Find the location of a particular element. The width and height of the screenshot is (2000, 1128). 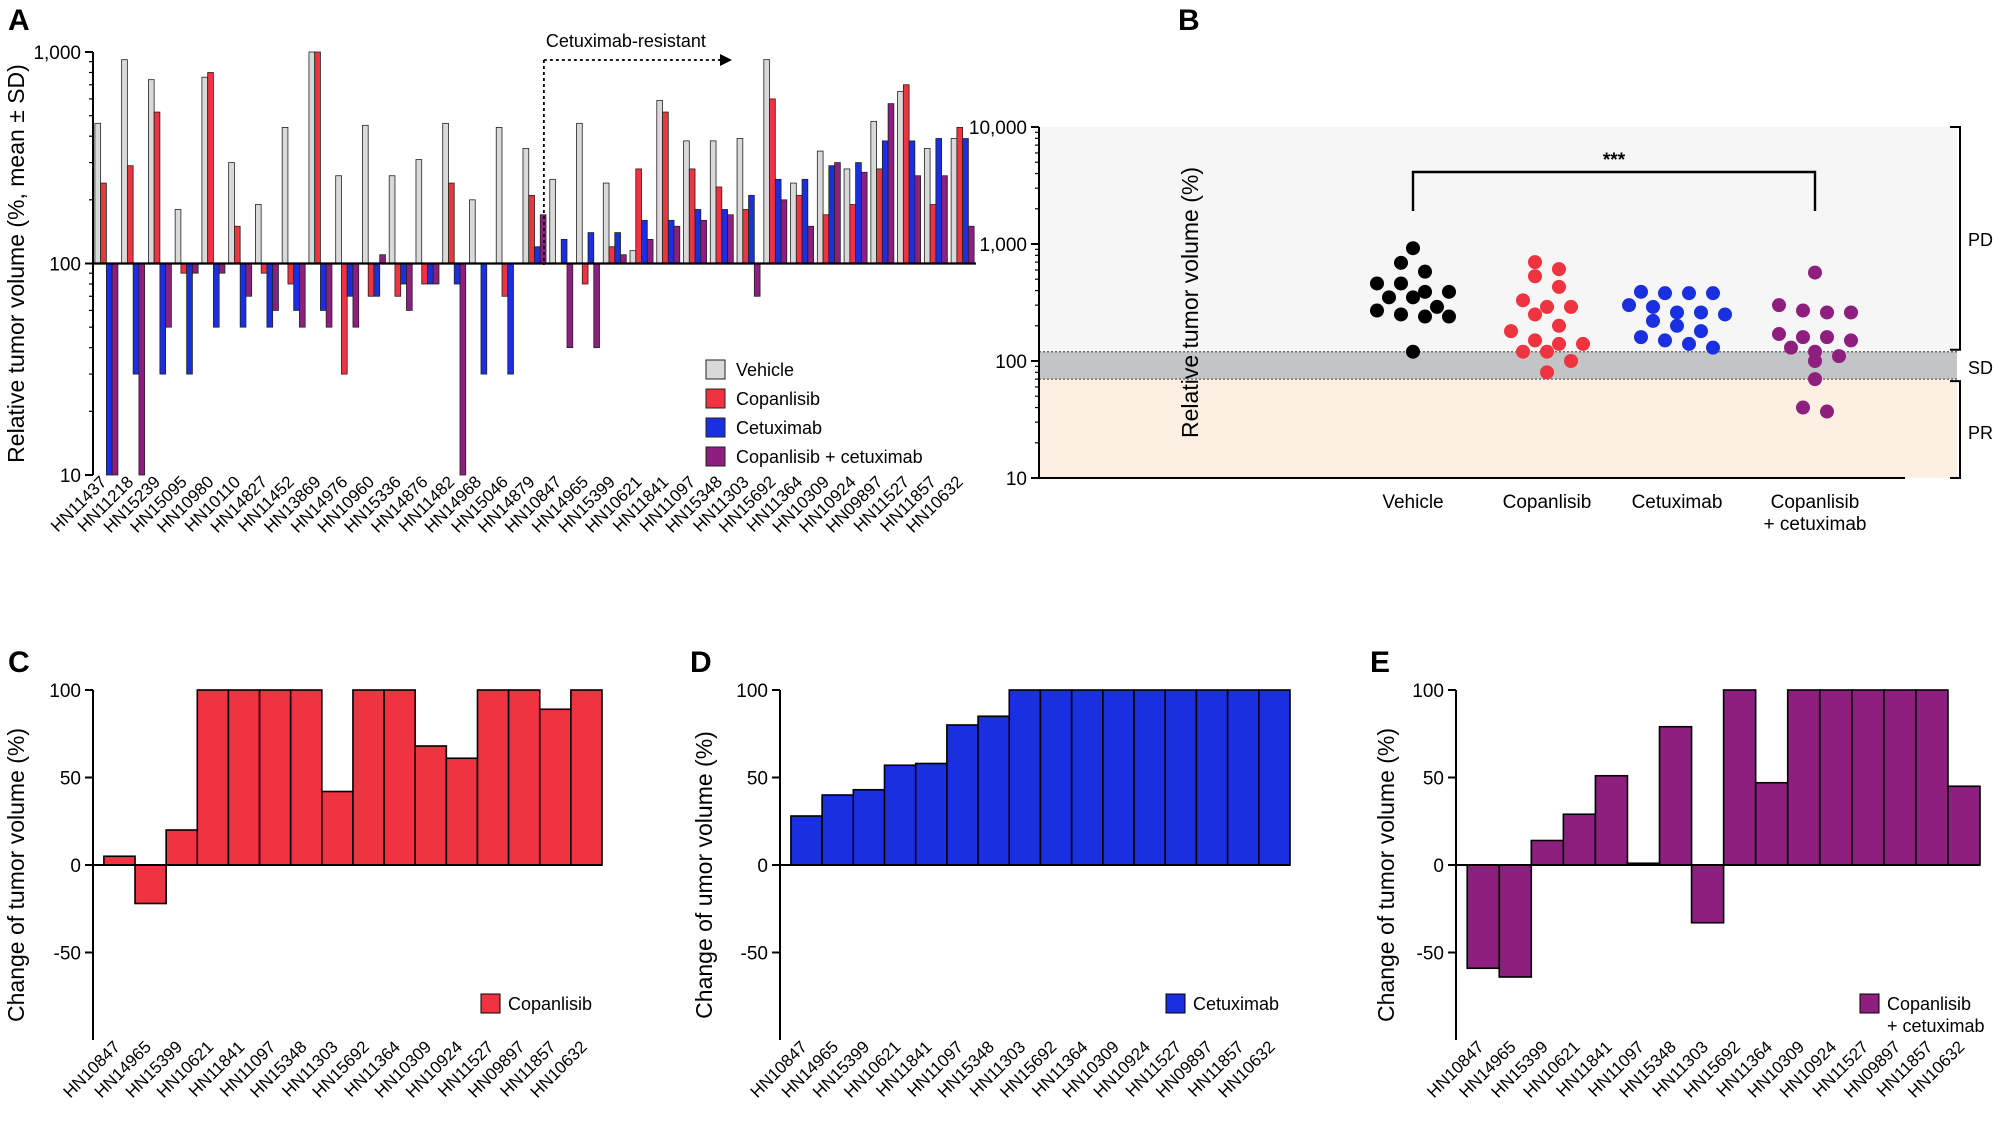

pd-bracket is located at coordinates (1955, 238).